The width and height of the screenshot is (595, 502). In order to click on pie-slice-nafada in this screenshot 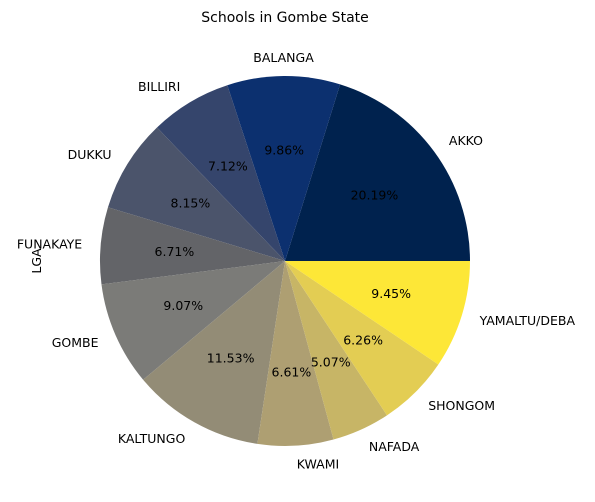, I will do `click(336, 350)`.